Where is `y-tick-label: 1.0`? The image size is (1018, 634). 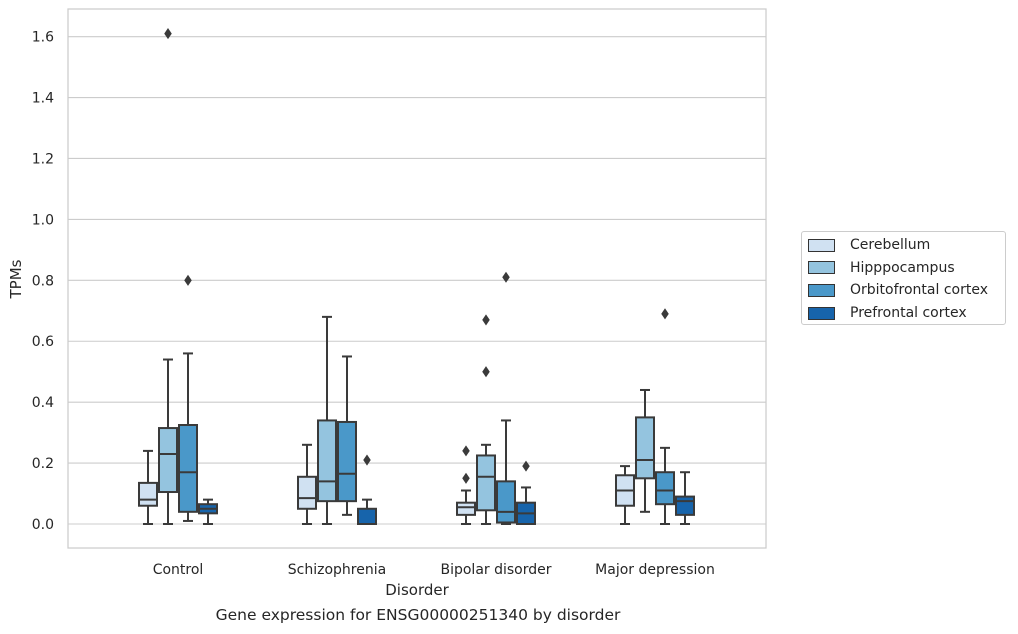 y-tick-label: 1.0 is located at coordinates (43, 220).